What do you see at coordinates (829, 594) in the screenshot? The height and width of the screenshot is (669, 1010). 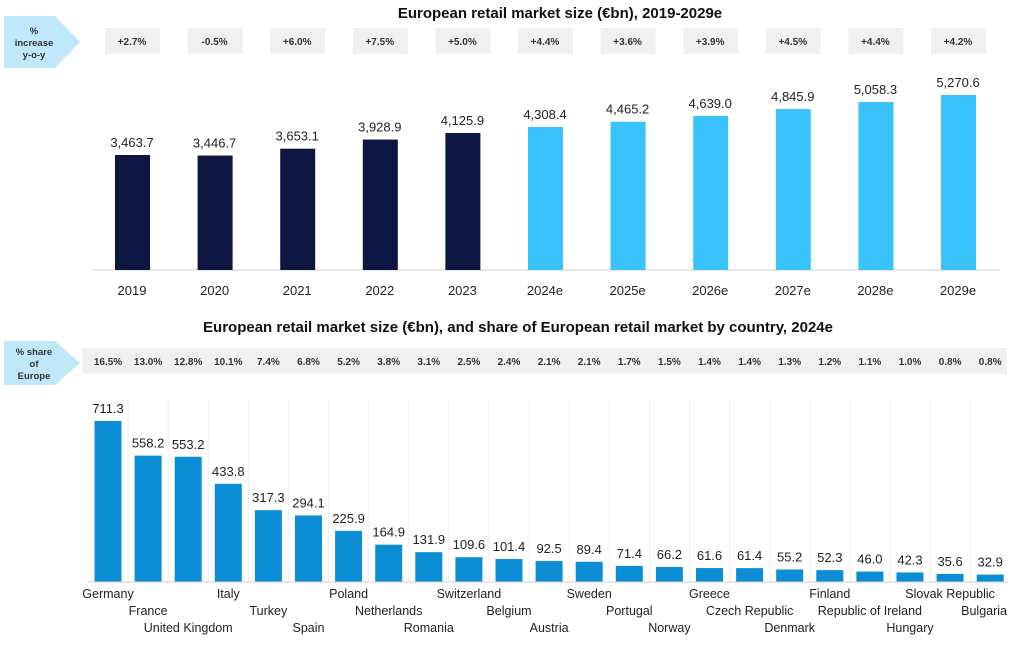 I see `x-tick-label: Finland` at bounding box center [829, 594].